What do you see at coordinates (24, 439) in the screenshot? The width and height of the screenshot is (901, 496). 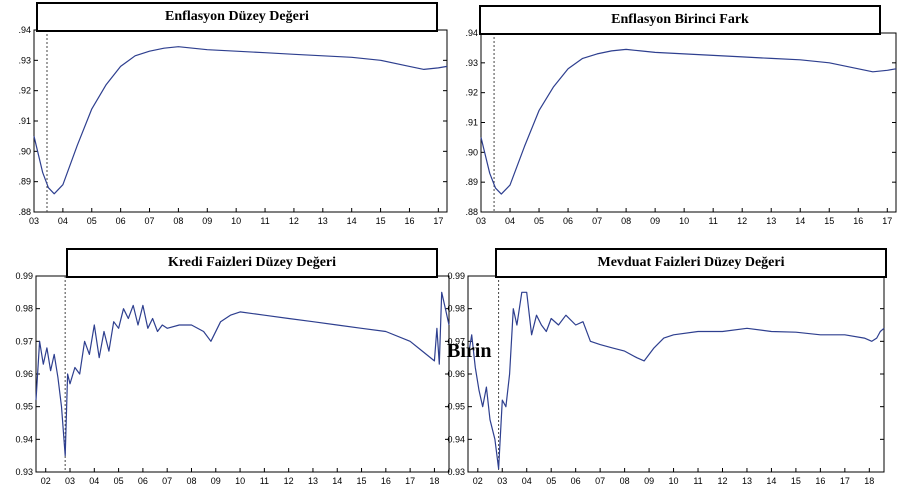 I see `y-tick-label: 0.94` at bounding box center [24, 439].